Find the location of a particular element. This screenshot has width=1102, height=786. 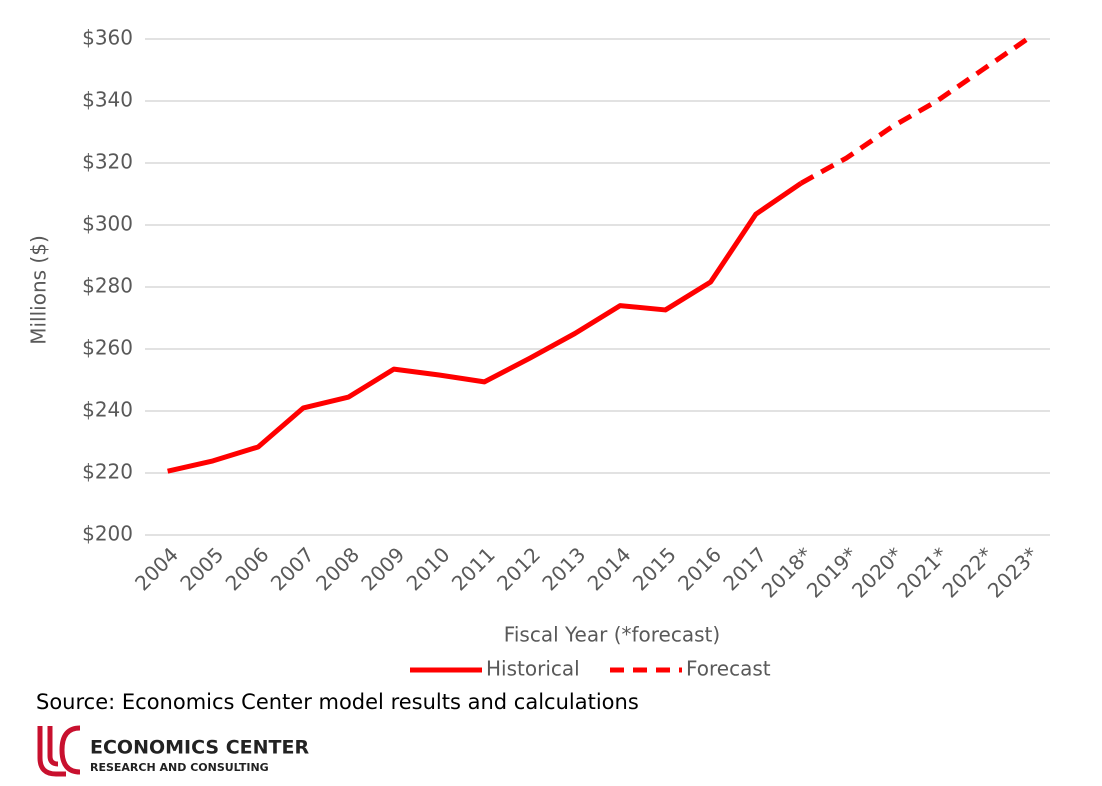

y-tick-label: $220 is located at coordinates (107, 472).